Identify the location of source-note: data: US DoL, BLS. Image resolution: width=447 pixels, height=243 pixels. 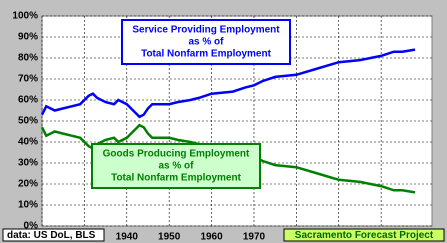
(51, 235).